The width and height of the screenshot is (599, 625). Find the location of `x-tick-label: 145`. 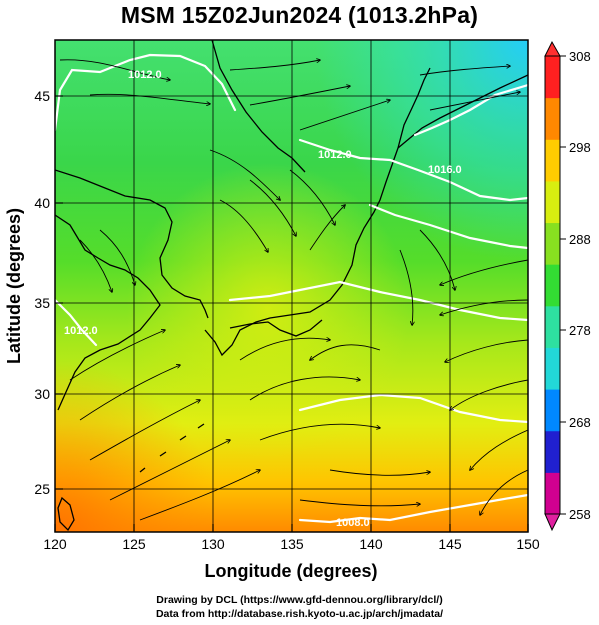

x-tick-label: 145 is located at coordinates (450, 544).